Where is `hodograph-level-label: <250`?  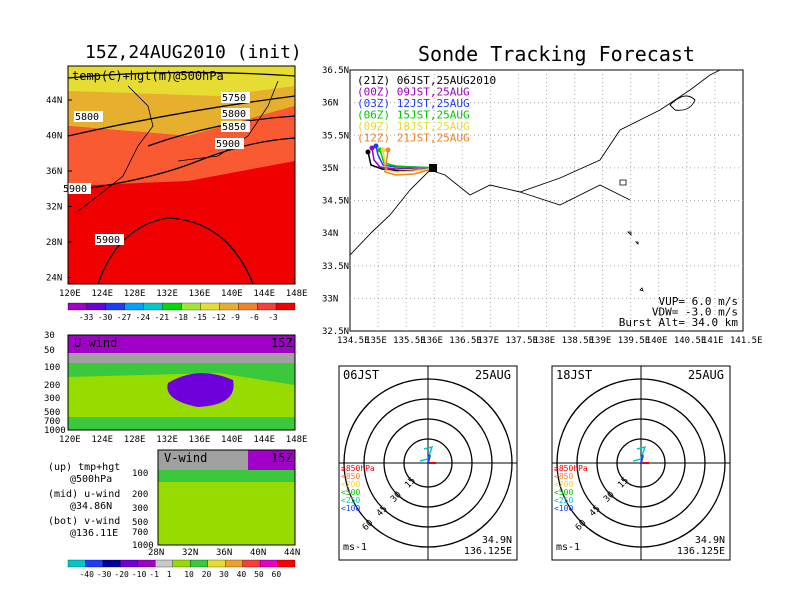 hodograph-level-label: <250 is located at coordinates (563, 500).